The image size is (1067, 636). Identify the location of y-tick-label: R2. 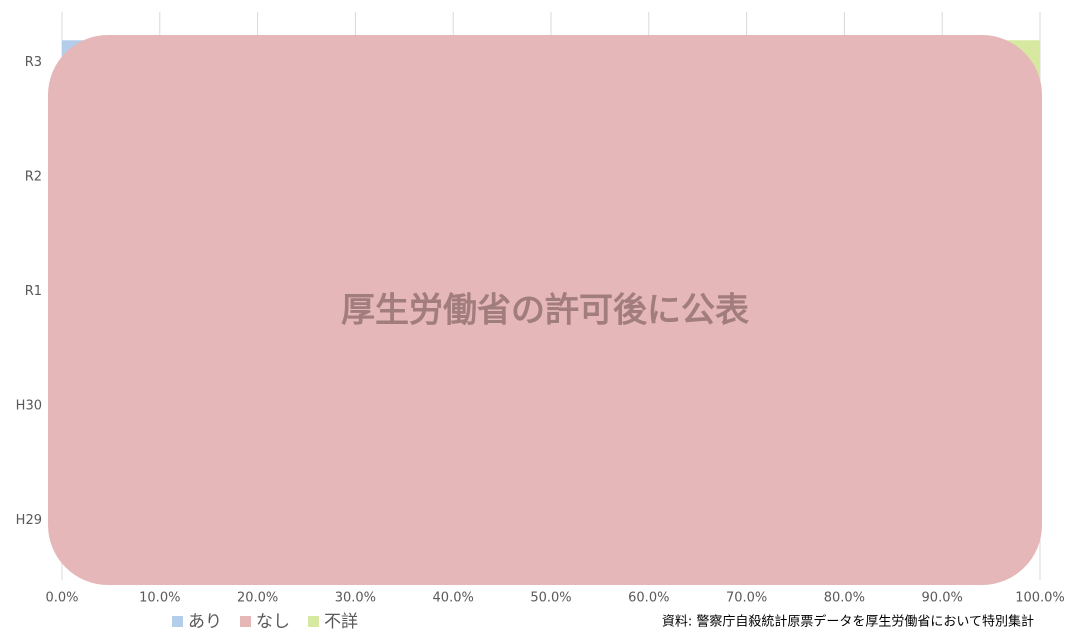
(33, 176).